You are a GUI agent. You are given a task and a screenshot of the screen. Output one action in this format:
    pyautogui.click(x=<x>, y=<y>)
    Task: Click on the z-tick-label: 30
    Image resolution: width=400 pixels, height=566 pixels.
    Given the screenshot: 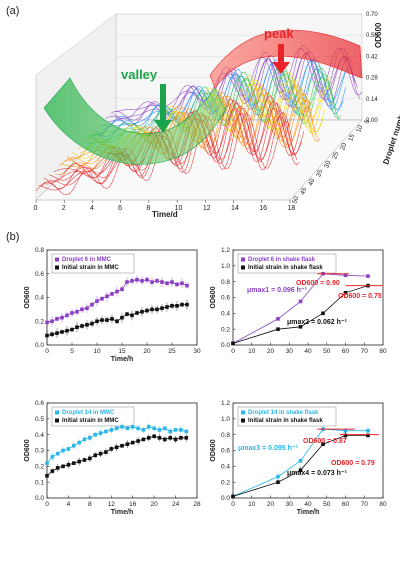 What is the action you would take?
    pyautogui.click(x=327, y=165)
    